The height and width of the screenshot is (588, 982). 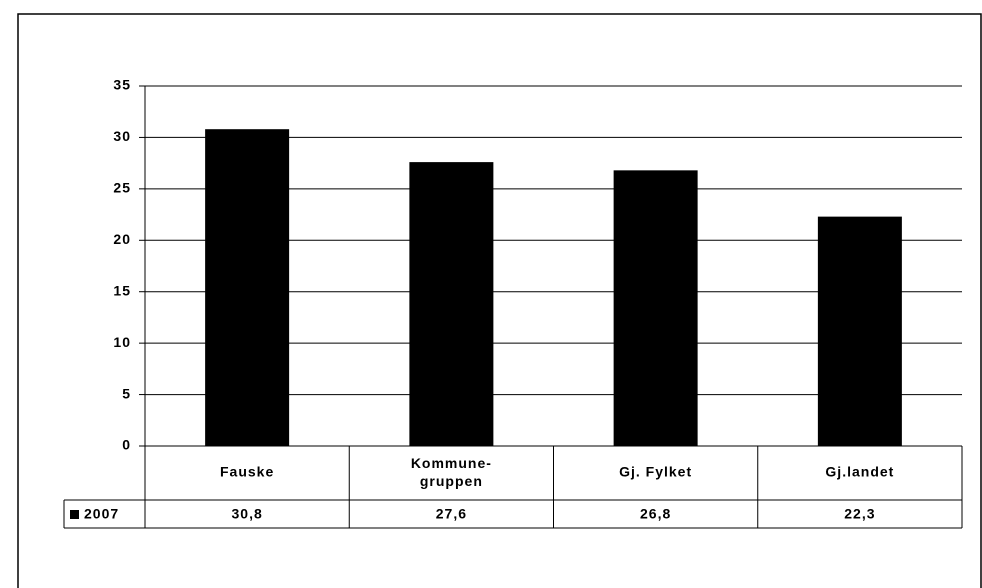 I want to click on table-value: 22,3, so click(x=859, y=514).